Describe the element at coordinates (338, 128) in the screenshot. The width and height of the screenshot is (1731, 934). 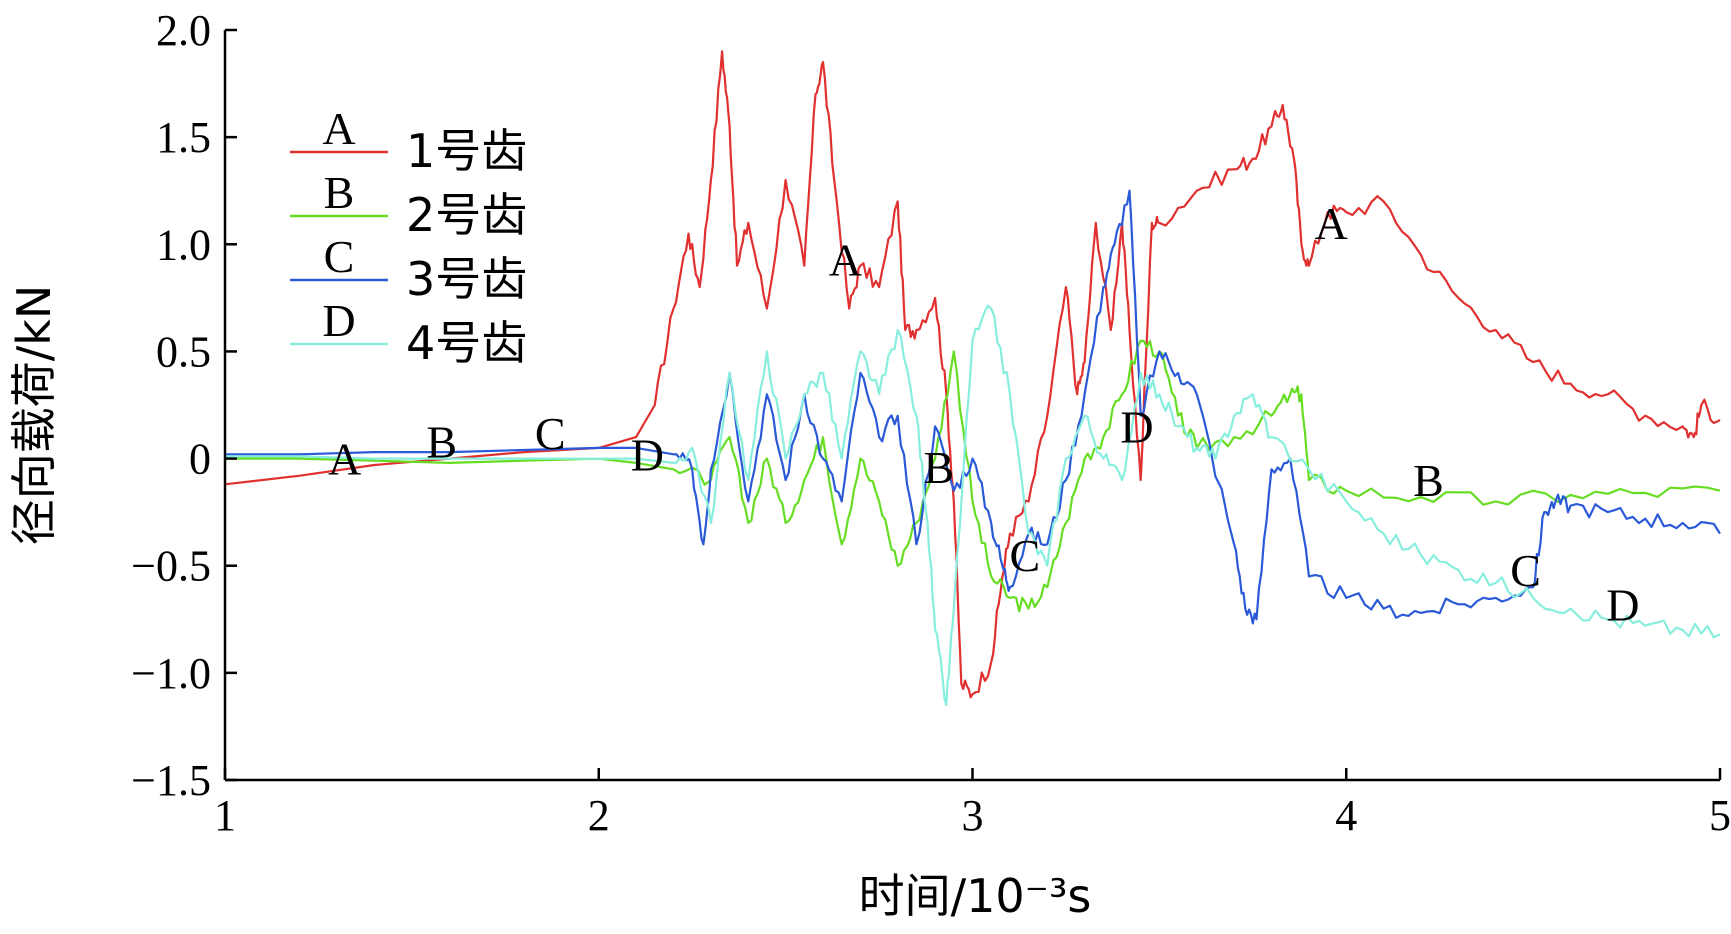
I see `legend-letter: A` at that location.